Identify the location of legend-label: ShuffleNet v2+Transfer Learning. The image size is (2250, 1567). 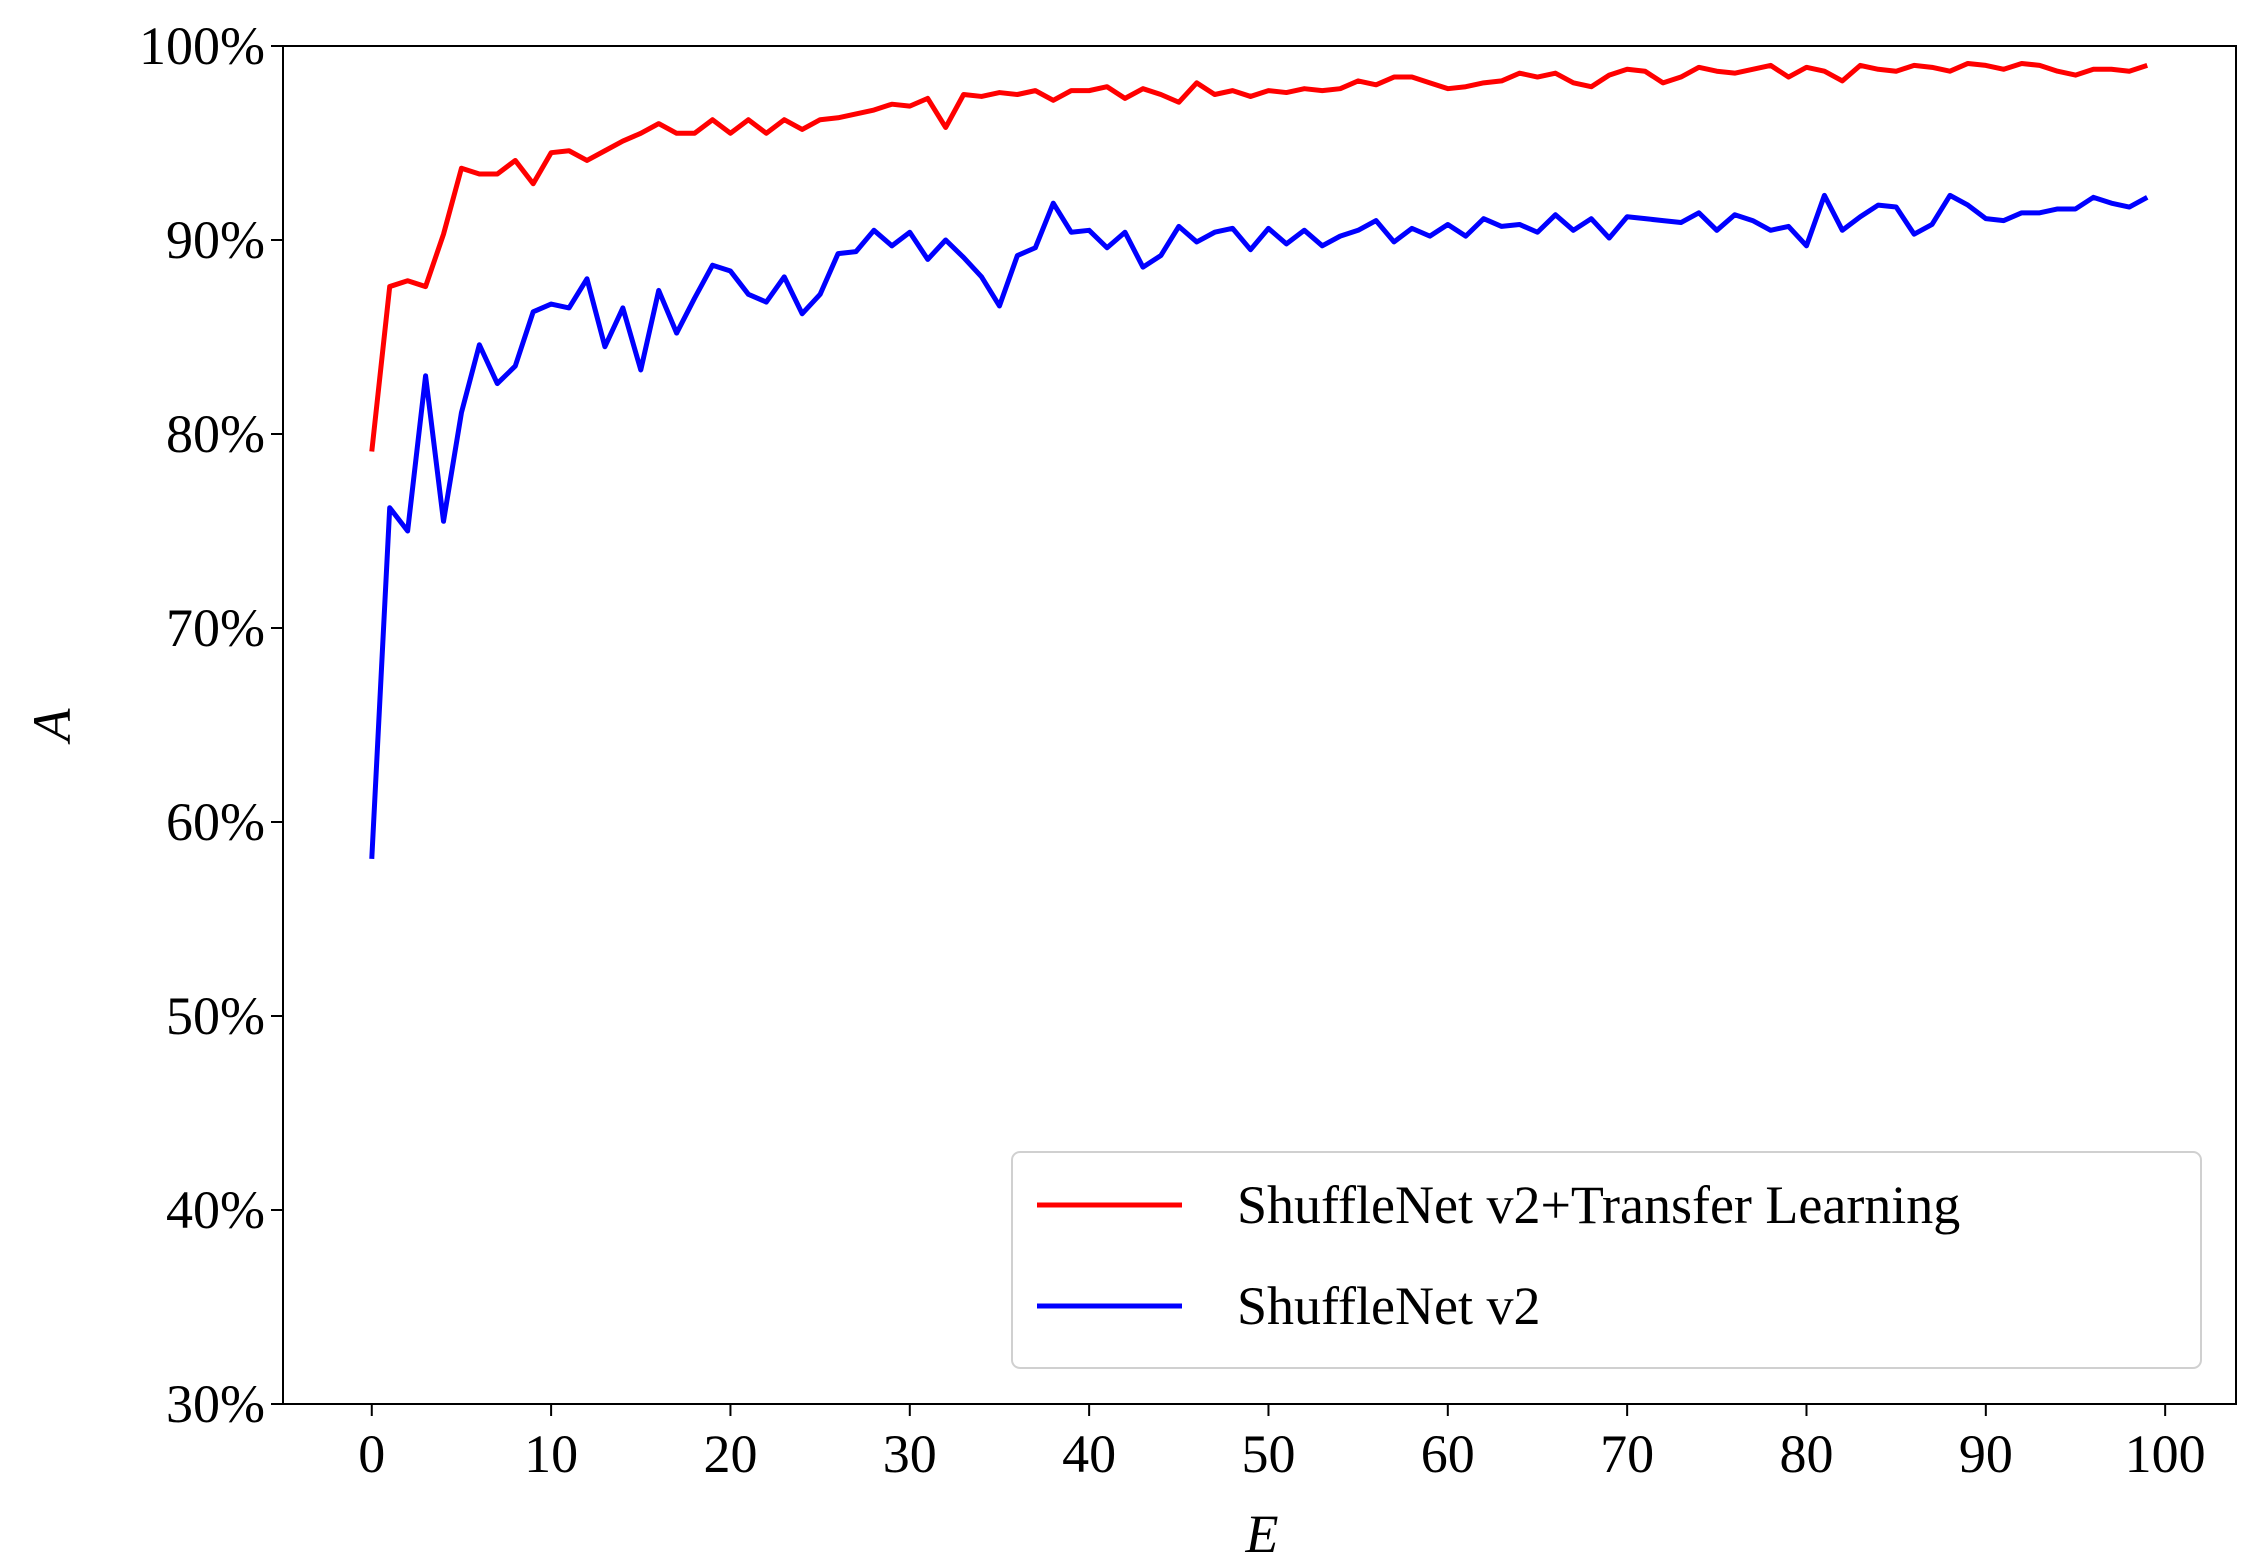
(1598, 1205).